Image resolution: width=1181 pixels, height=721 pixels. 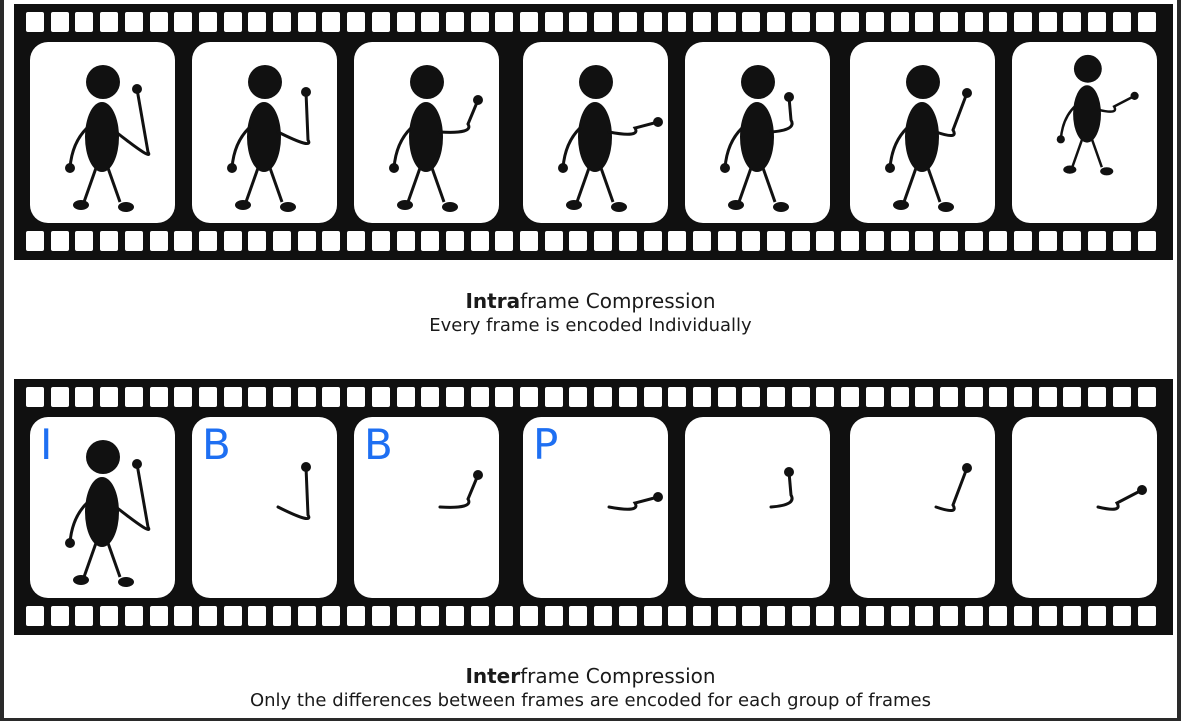 I want to click on interframe-frame: I, so click(x=102, y=507).